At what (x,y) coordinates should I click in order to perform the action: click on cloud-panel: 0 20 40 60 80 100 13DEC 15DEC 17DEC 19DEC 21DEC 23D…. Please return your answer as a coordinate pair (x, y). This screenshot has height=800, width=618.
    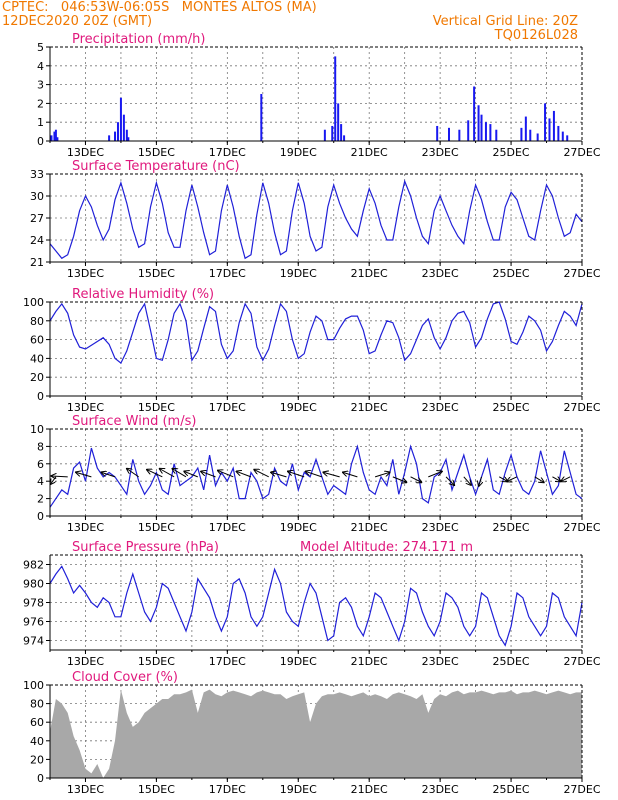
    Looking at the image, I should click on (312, 733).